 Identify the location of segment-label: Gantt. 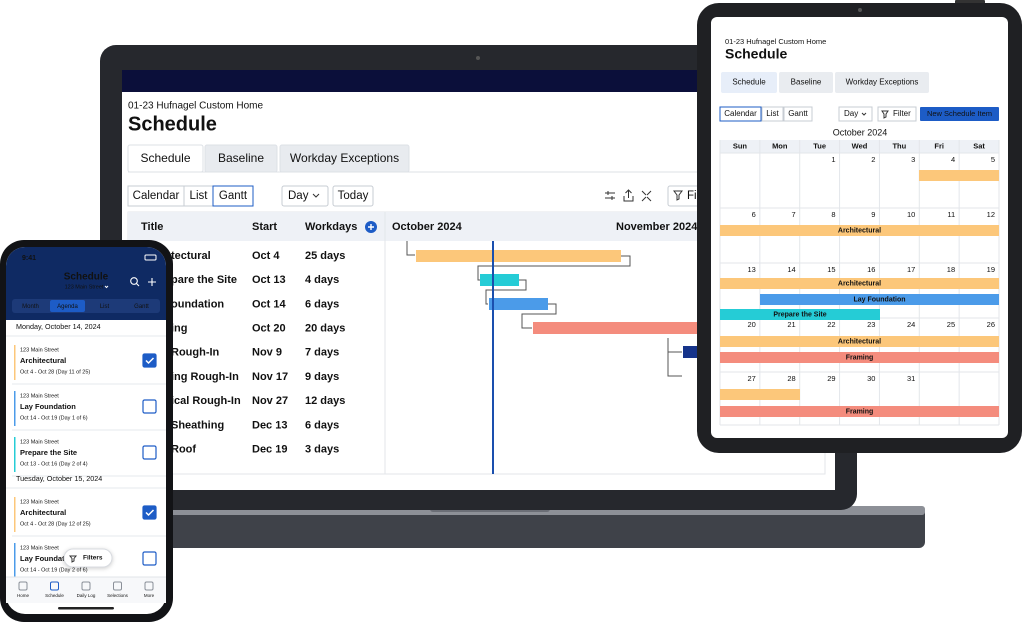
(141, 307).